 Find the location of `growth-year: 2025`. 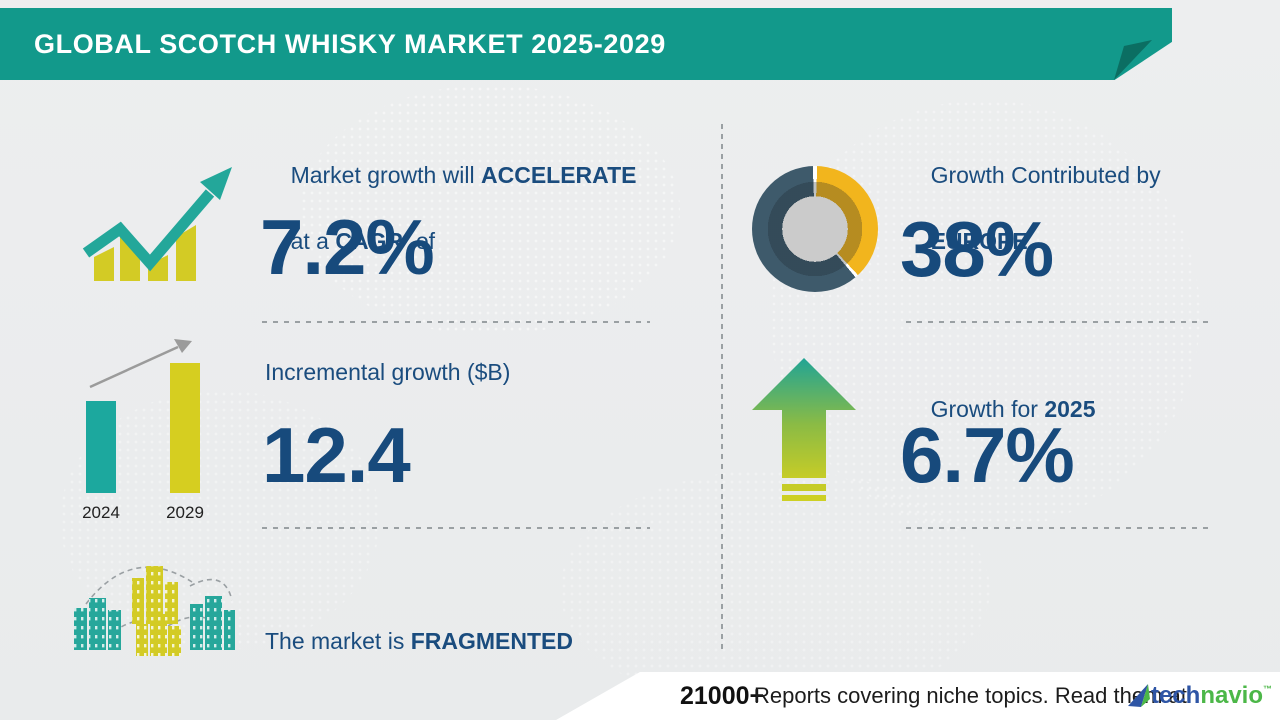

growth-year: 2025 is located at coordinates (1070, 409).